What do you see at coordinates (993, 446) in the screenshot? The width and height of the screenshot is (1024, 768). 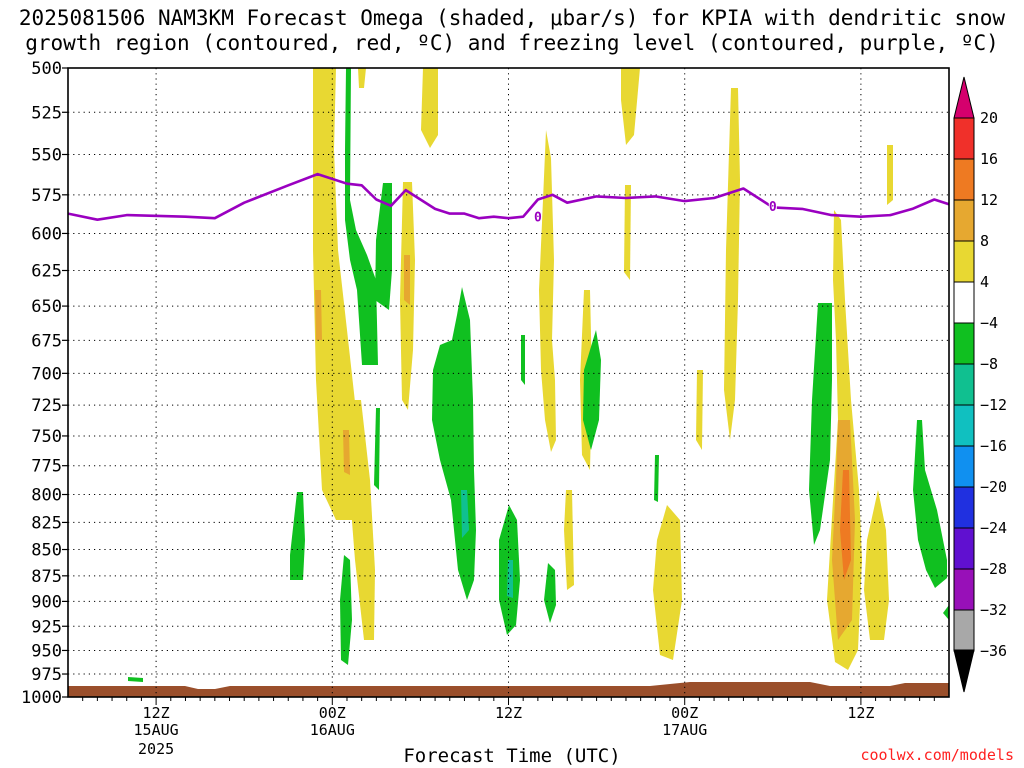 I see `colorbar-tick-label: −16` at bounding box center [993, 446].